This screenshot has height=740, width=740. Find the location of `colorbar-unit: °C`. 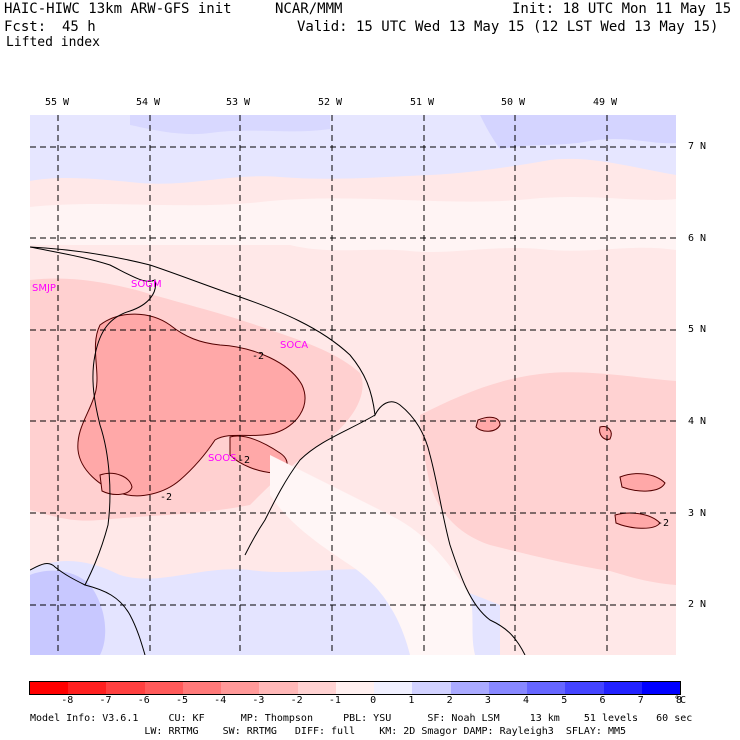

colorbar-unit: °C is located at coordinates (680, 700).